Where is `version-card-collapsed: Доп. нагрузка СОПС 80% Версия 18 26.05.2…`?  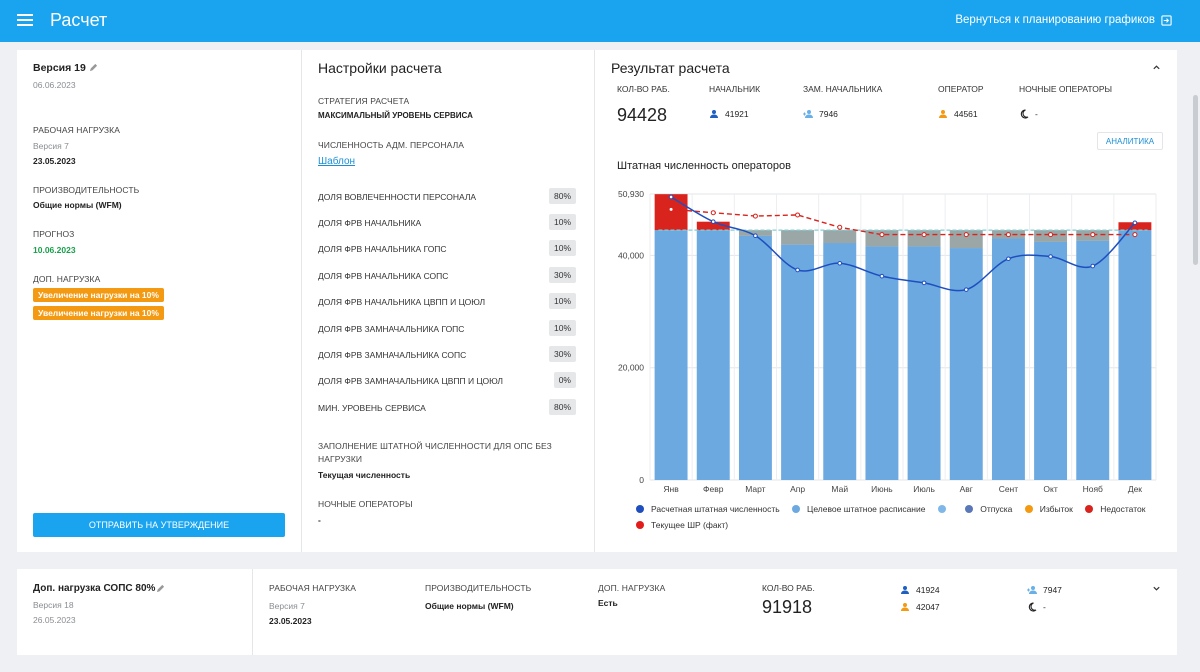 version-card-collapsed: Доп. нагрузка СОПС 80% Версия 18 26.05.2… is located at coordinates (597, 612).